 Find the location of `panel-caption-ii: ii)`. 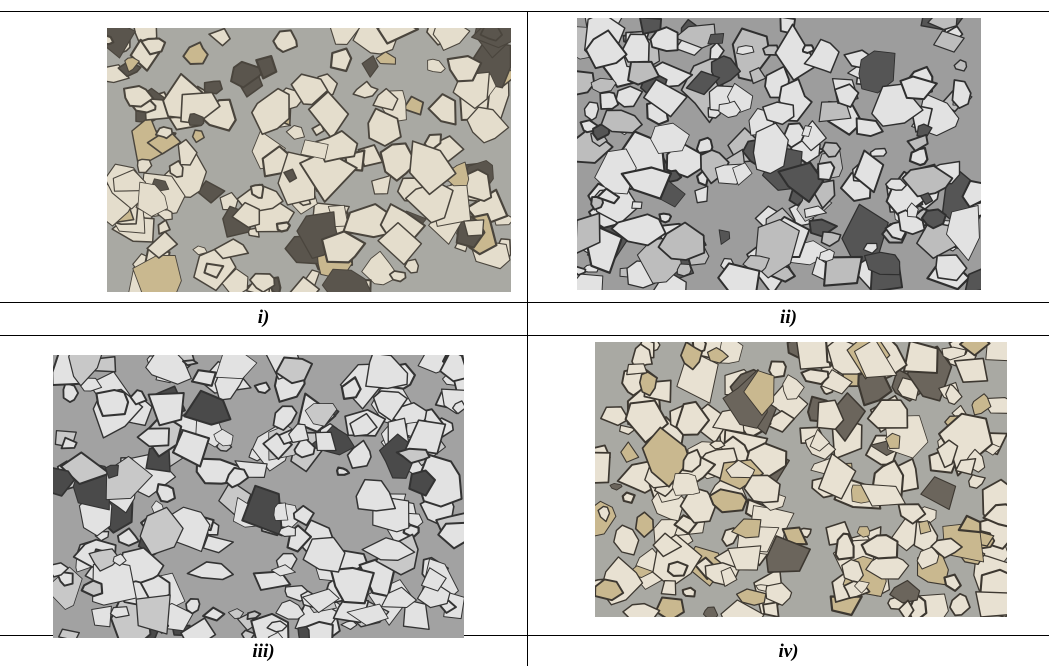

panel-caption-ii: ii) is located at coordinates (788, 317).